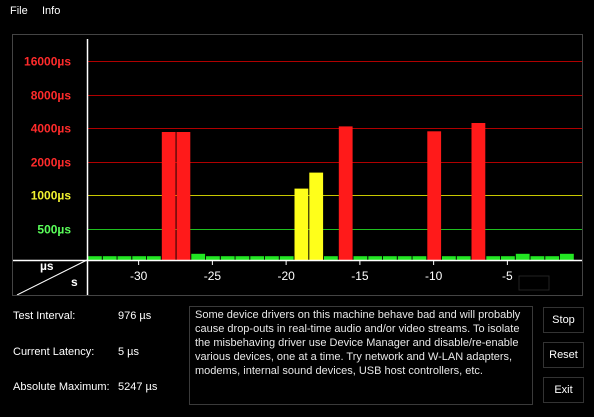 The height and width of the screenshot is (417, 594). Describe the element at coordinates (507, 276) in the screenshot. I see `x-tick-label: -5` at that location.